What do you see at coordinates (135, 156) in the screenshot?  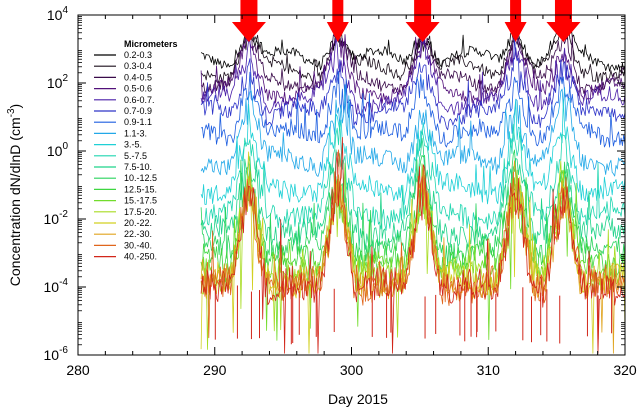 I see `legend-entry: 5.-7.5` at bounding box center [135, 156].